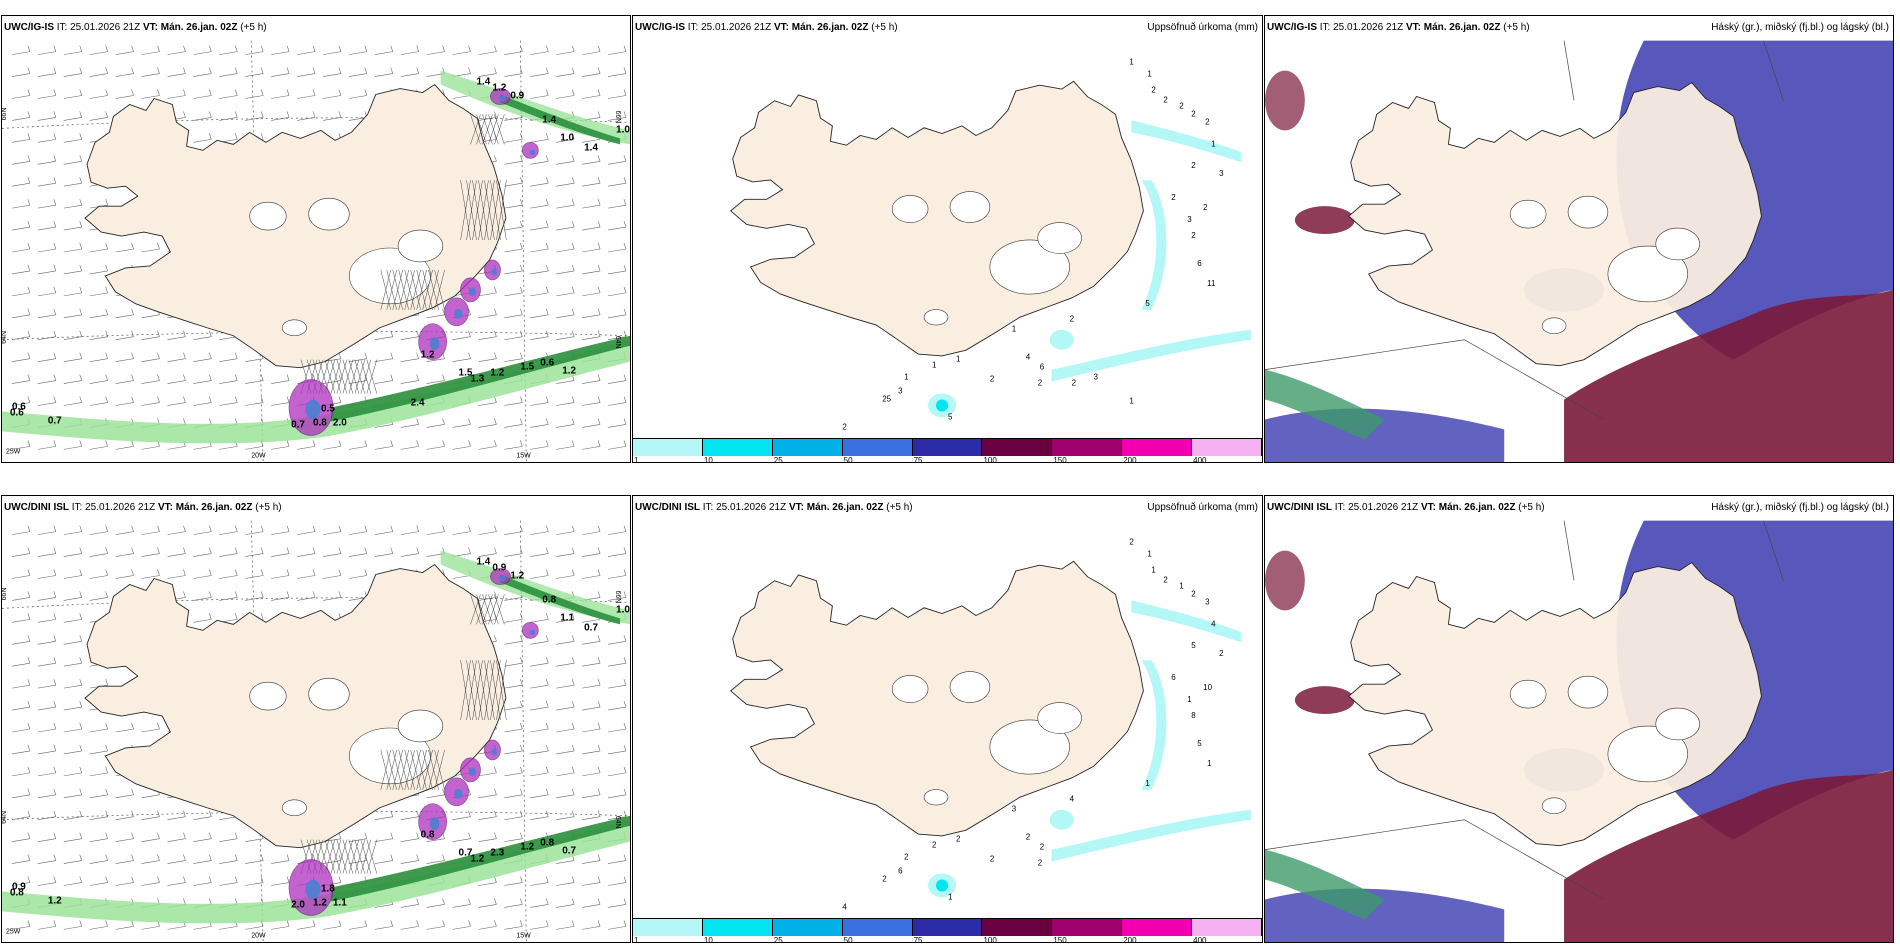 The image size is (1900, 950). Describe the element at coordinates (942, 885) in the screenshot. I see `precip-area` at that location.